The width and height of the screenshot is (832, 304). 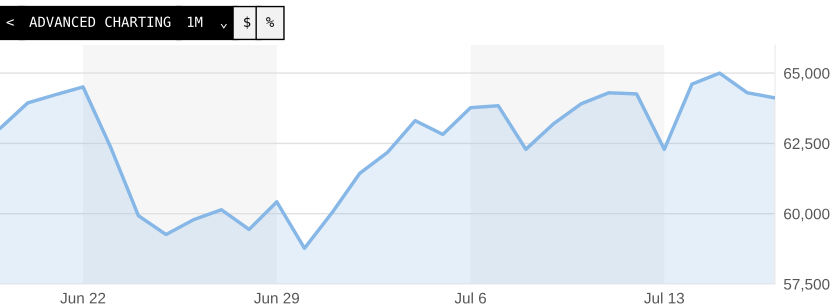 What do you see at coordinates (276, 298) in the screenshot?
I see `x-tick-label: Jun 29` at bounding box center [276, 298].